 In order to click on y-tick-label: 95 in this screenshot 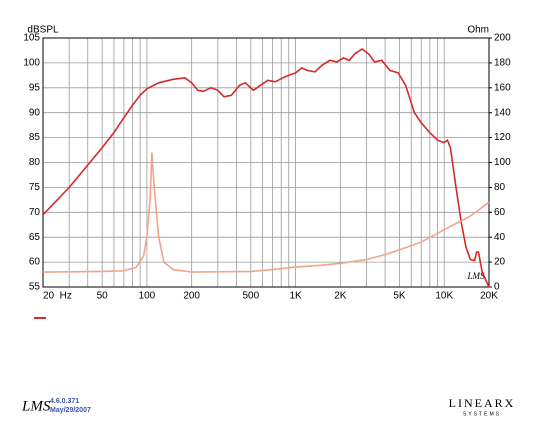, I will do `click(35, 87)`.